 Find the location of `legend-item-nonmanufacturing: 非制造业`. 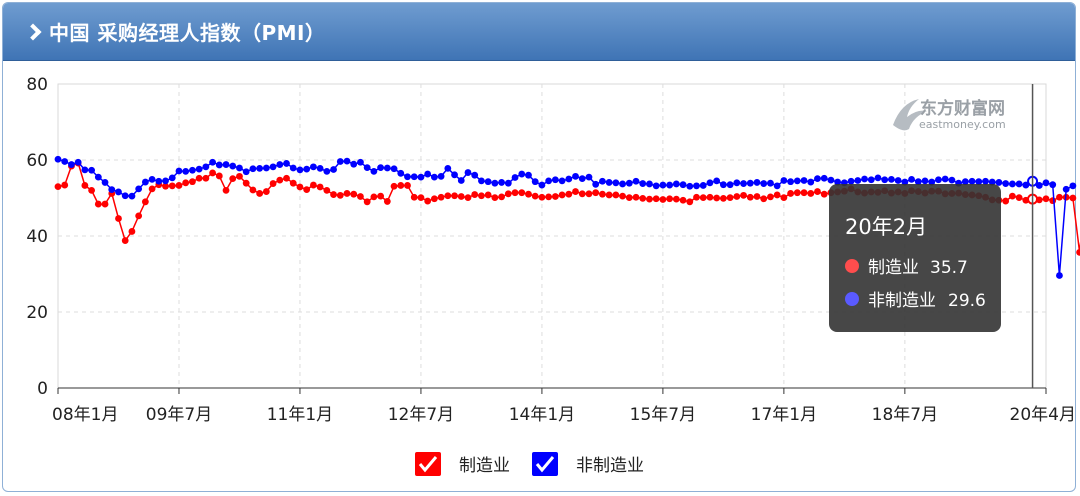

legend-item-nonmanufacturing: 非制造业 is located at coordinates (588, 464).